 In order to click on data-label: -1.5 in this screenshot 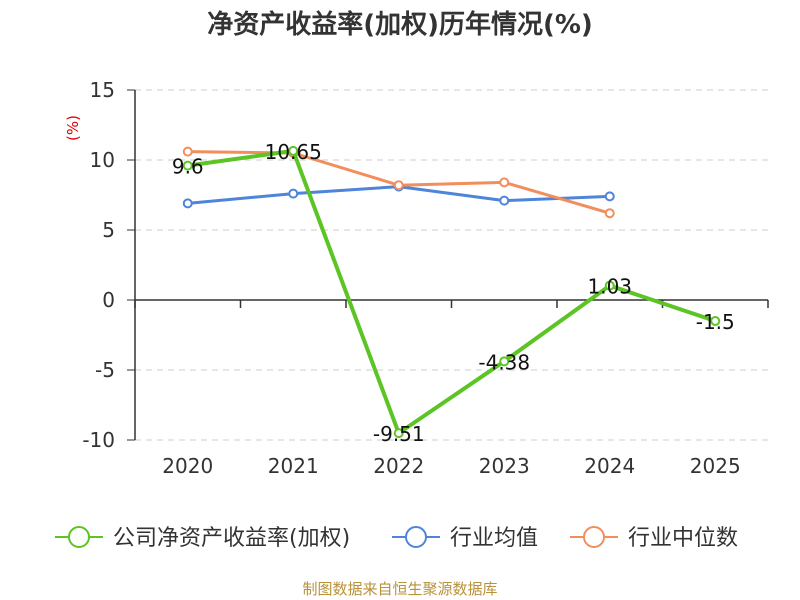, I will do `click(715, 322)`.